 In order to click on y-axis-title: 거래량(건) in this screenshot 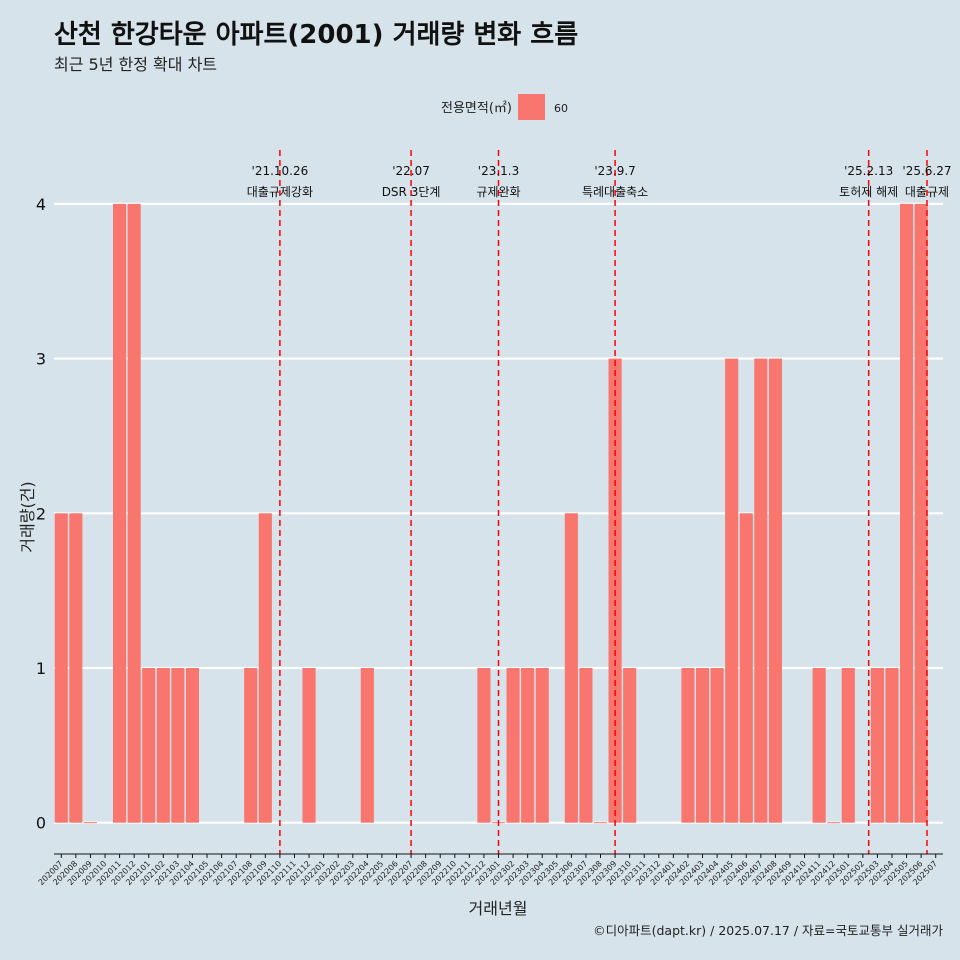, I will do `click(27, 516)`.